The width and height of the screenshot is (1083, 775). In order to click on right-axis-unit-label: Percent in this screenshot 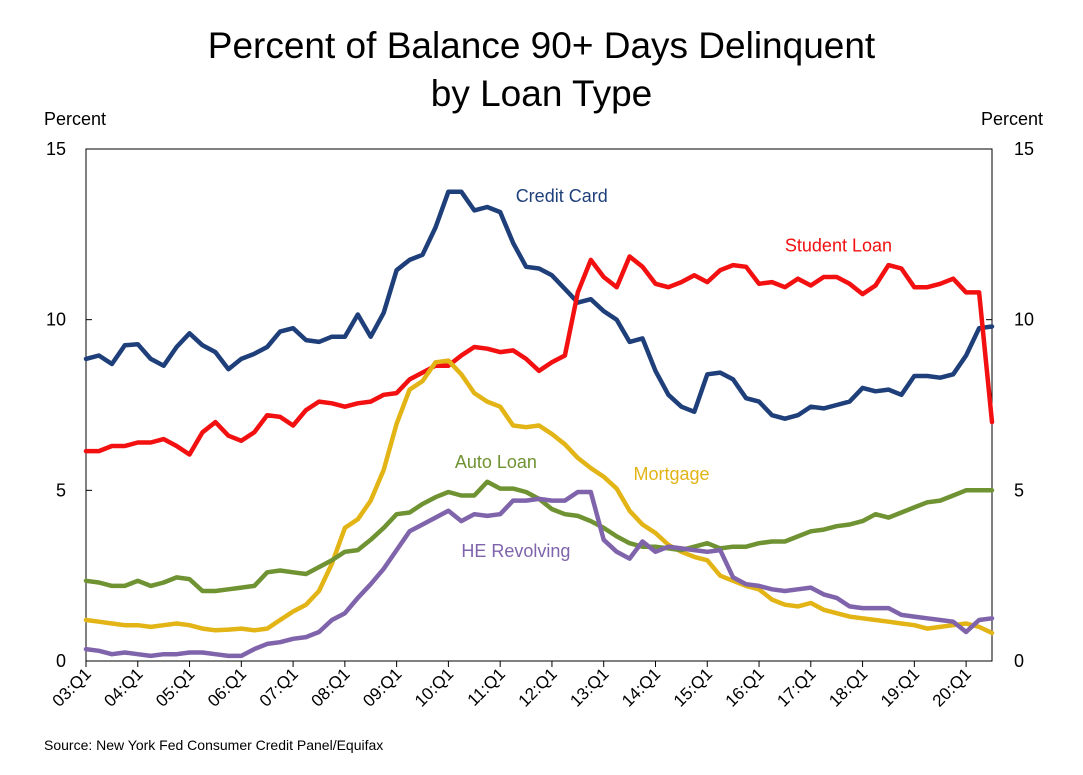, I will do `click(1012, 119)`.